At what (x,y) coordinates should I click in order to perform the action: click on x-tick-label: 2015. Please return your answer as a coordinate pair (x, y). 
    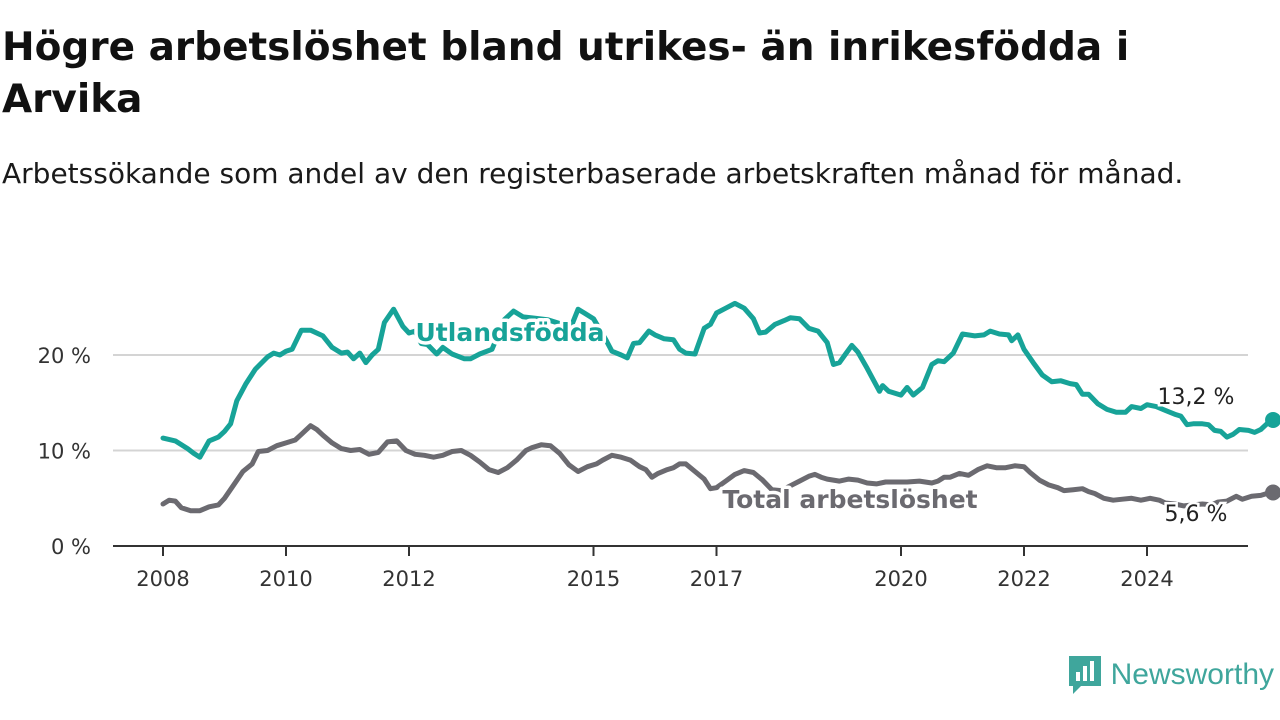
    Looking at the image, I should click on (593, 579).